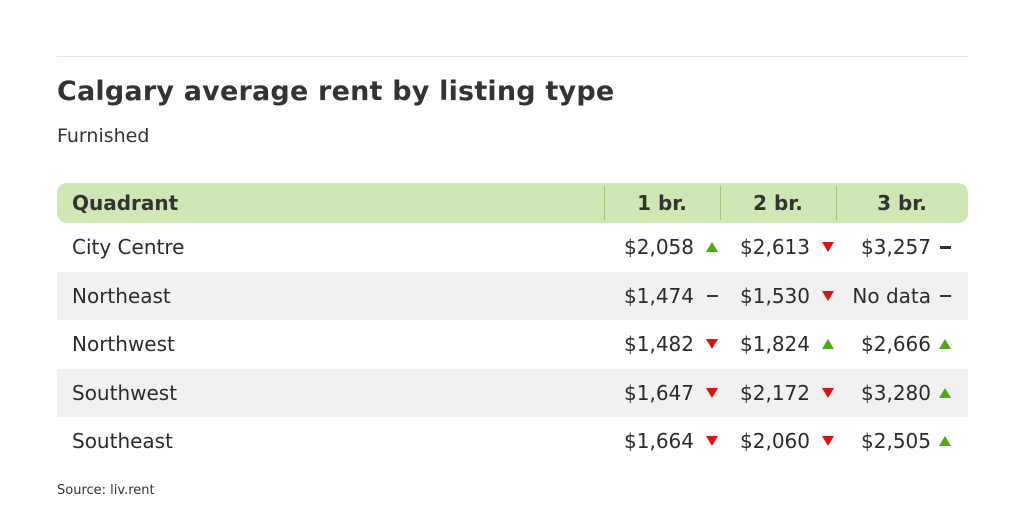  I want to click on table-header: Quadrant 1 br. 2 br. 3 br., so click(512, 203).